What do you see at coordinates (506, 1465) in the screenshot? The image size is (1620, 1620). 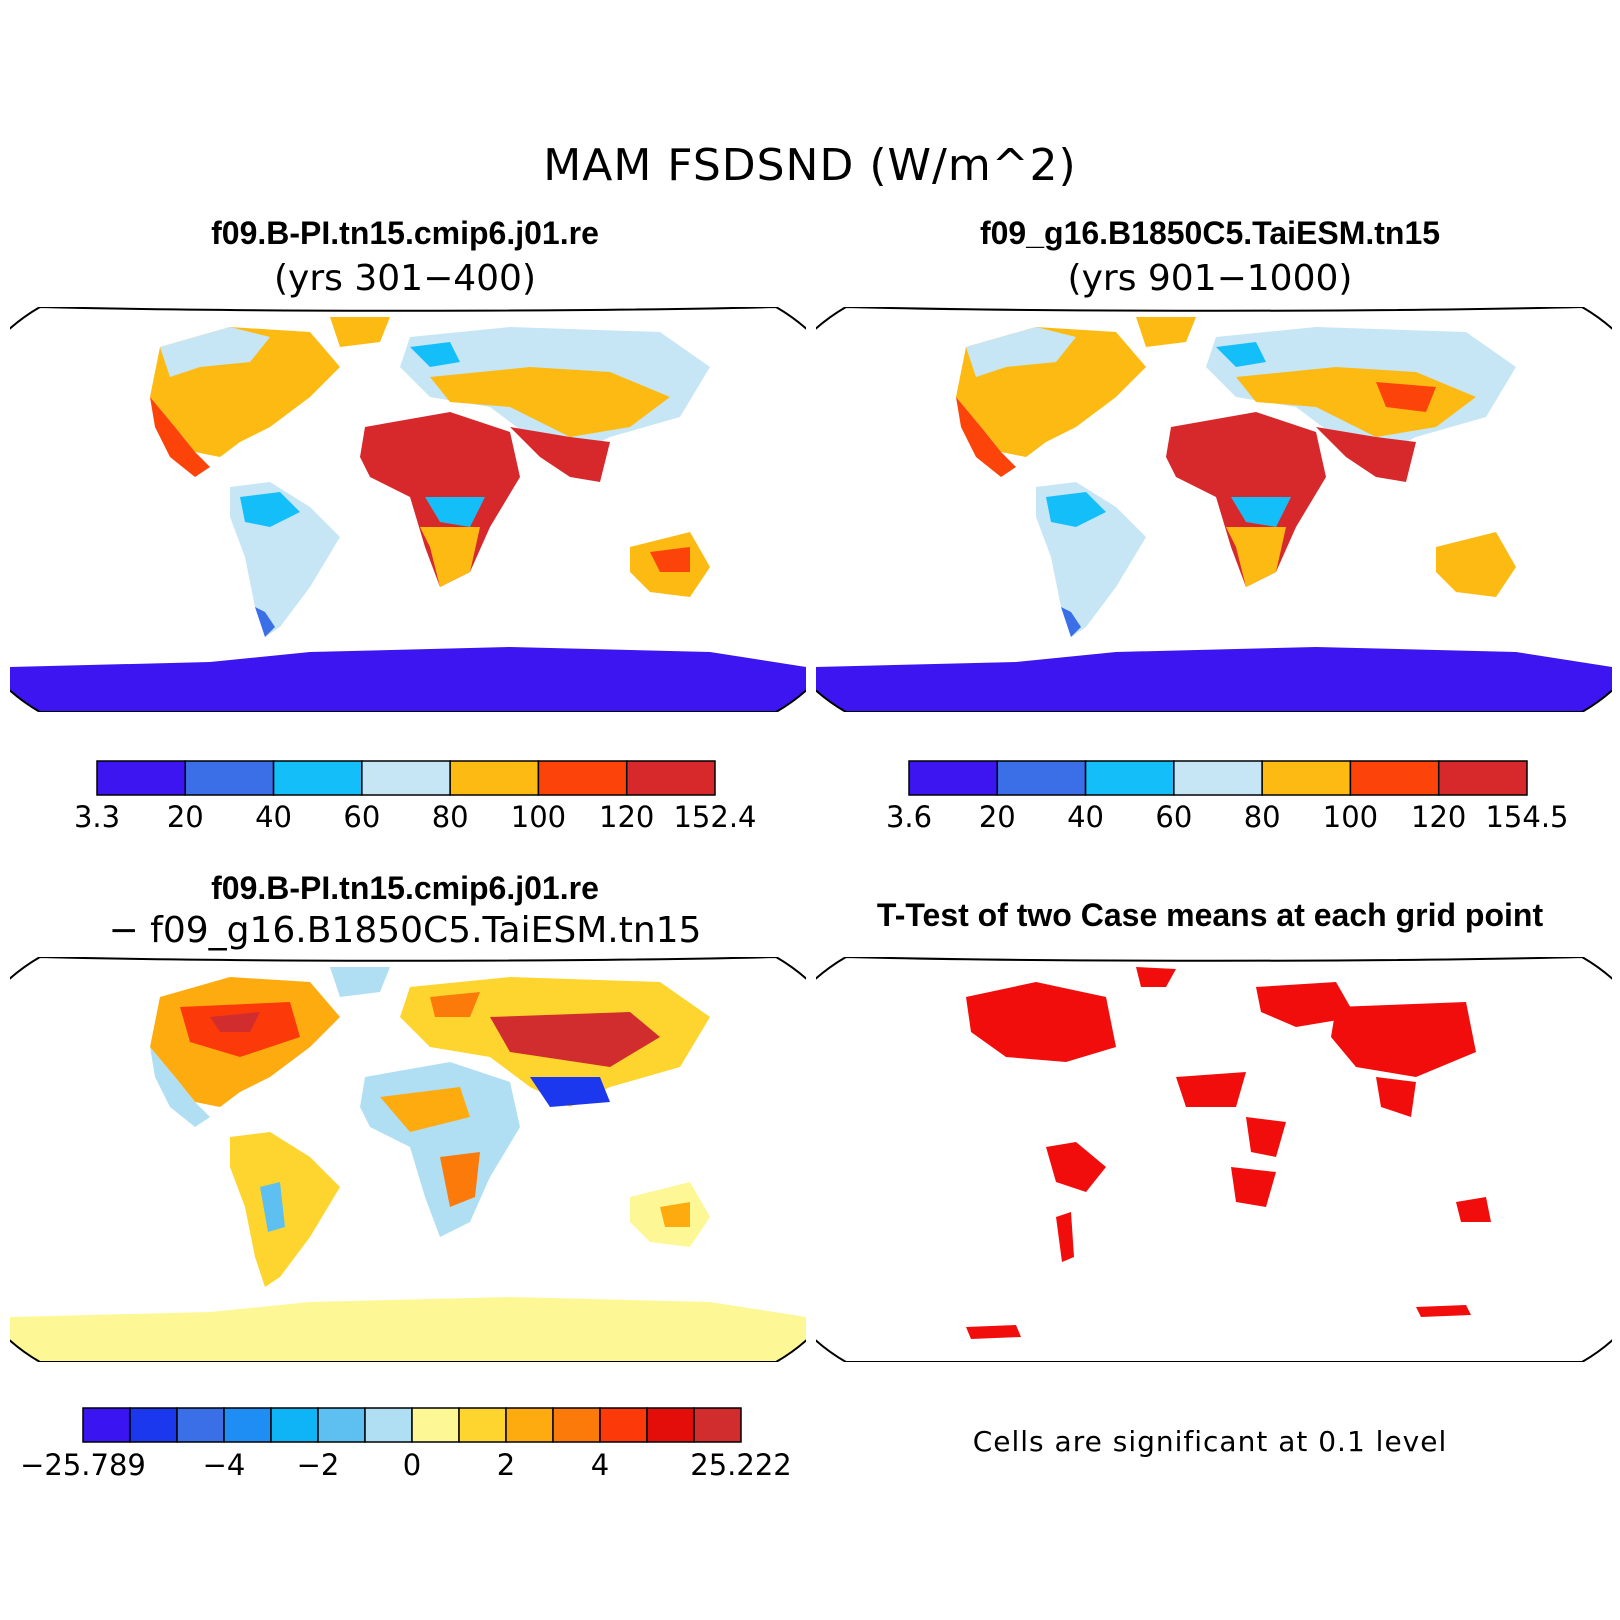 I see `colorbar-tick-label: 2` at bounding box center [506, 1465].